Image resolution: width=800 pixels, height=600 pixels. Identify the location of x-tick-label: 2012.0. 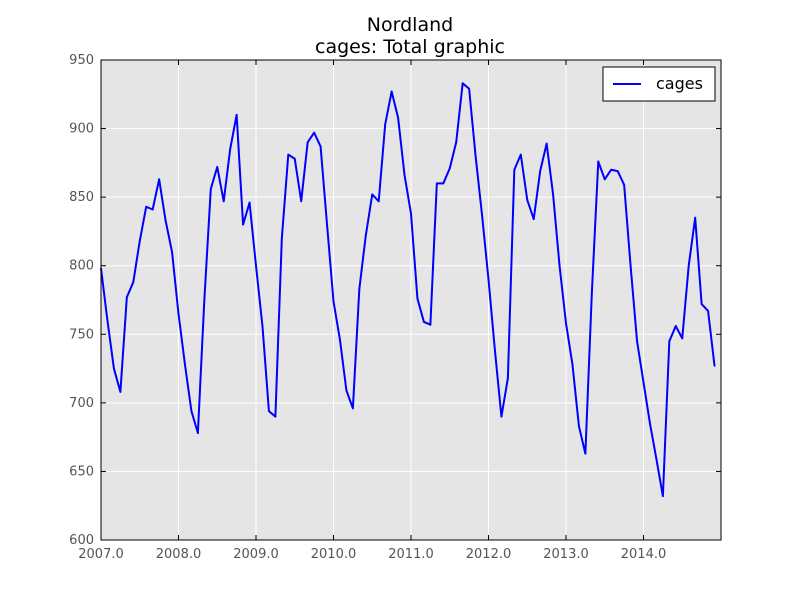
(489, 554).